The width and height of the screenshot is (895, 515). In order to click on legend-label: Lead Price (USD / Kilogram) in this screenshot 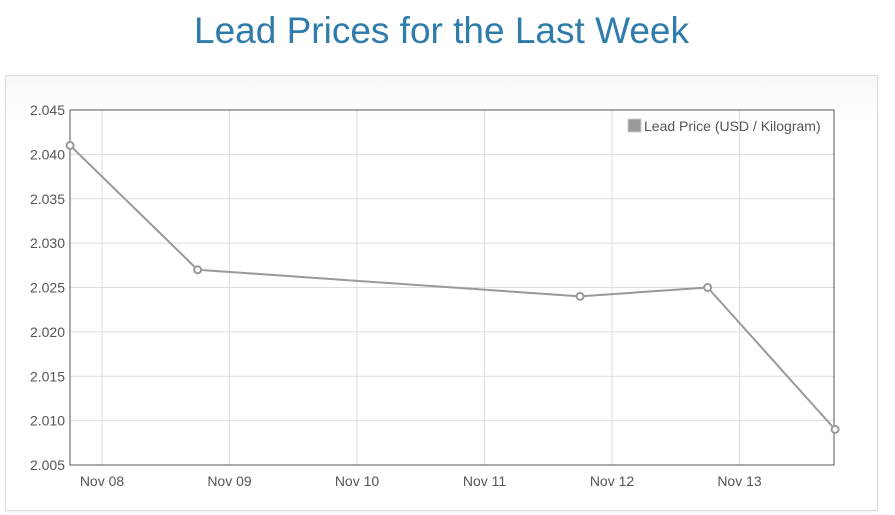, I will do `click(732, 126)`.